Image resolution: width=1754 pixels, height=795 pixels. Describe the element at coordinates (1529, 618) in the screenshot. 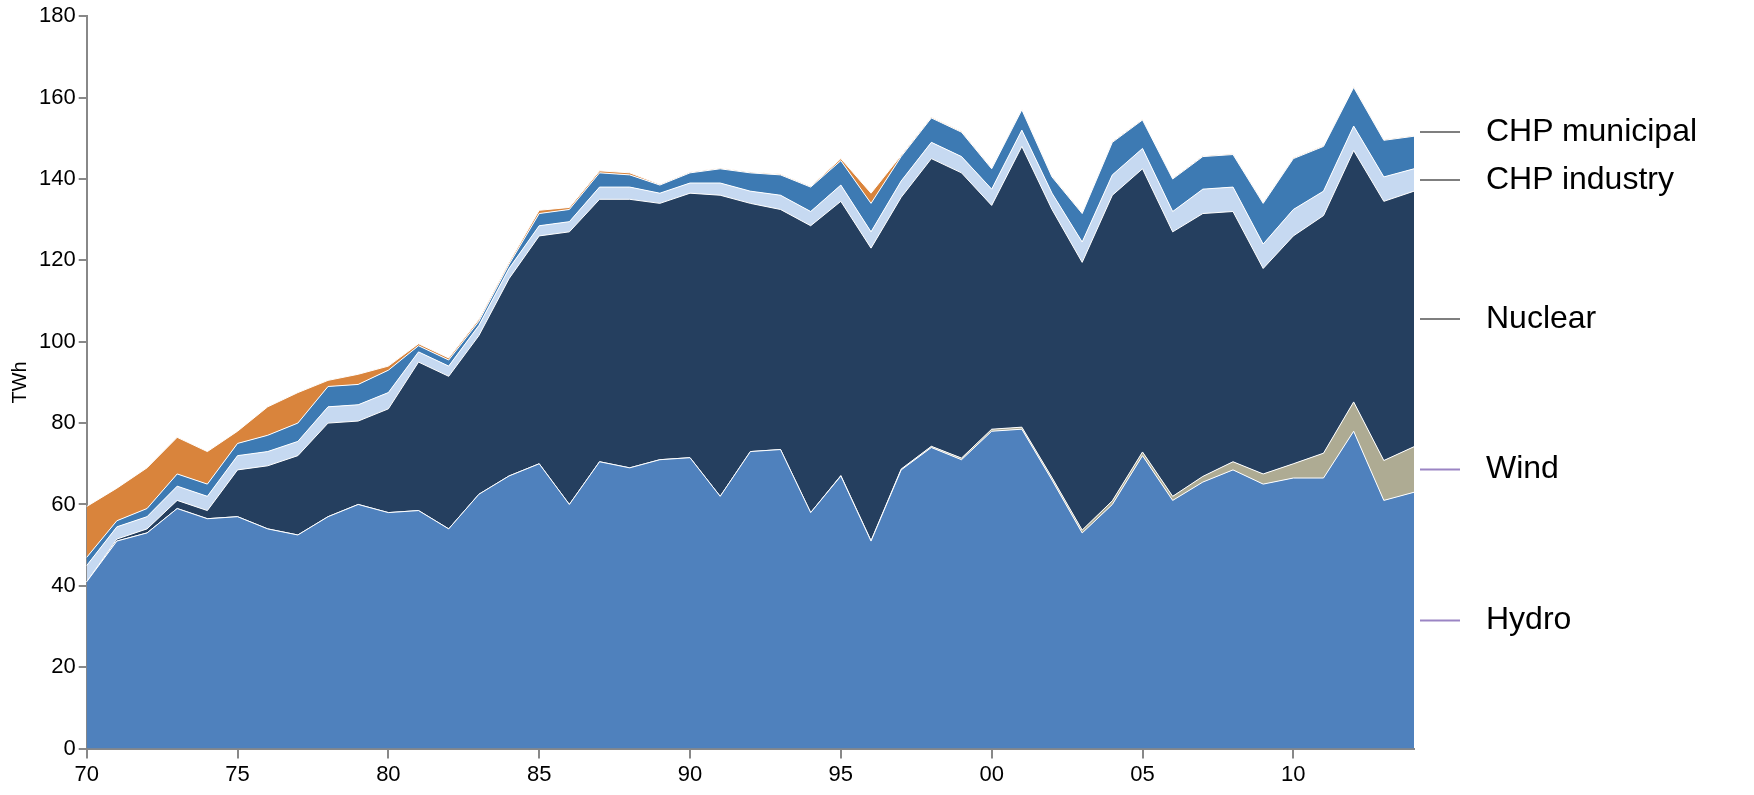

I see `text: Hydro` at that location.